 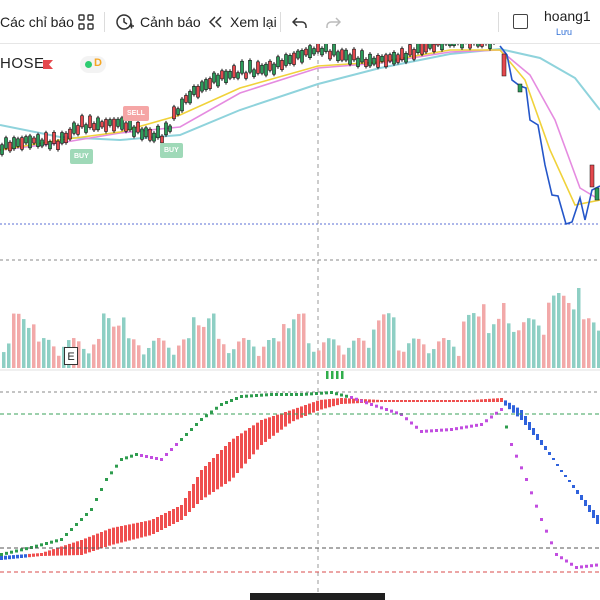 What do you see at coordinates (317, 596) in the screenshot?
I see `bottom-scrollbar` at bounding box center [317, 596].